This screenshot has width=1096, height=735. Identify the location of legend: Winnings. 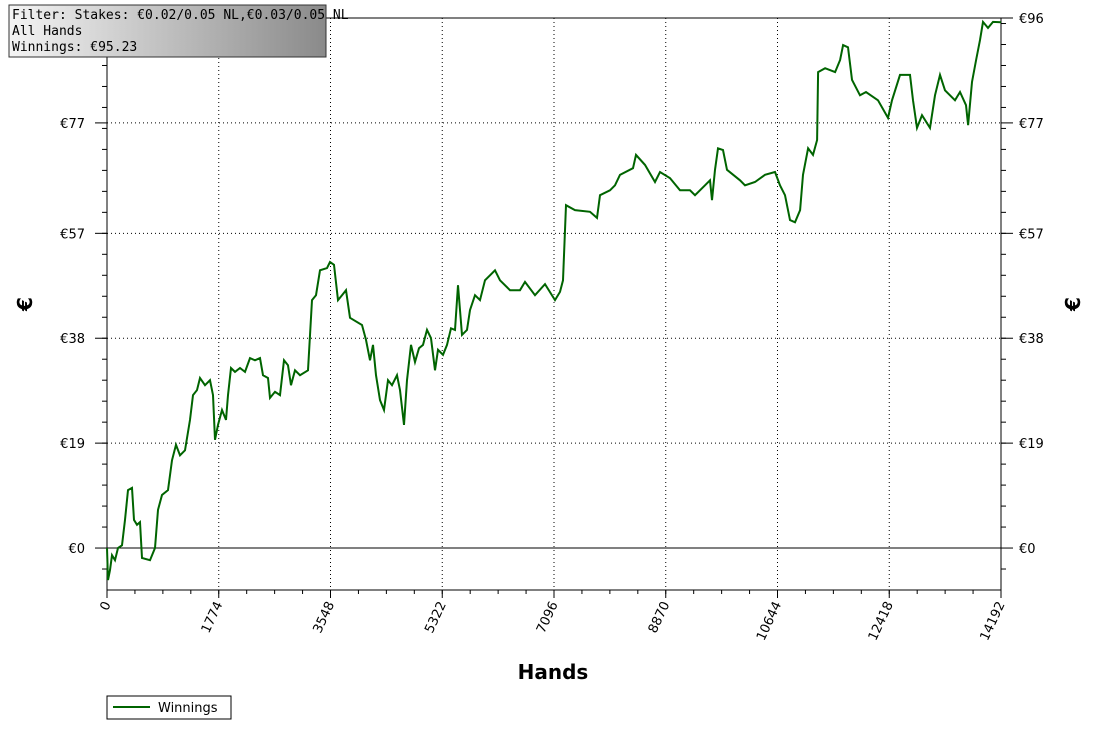
(169, 707).